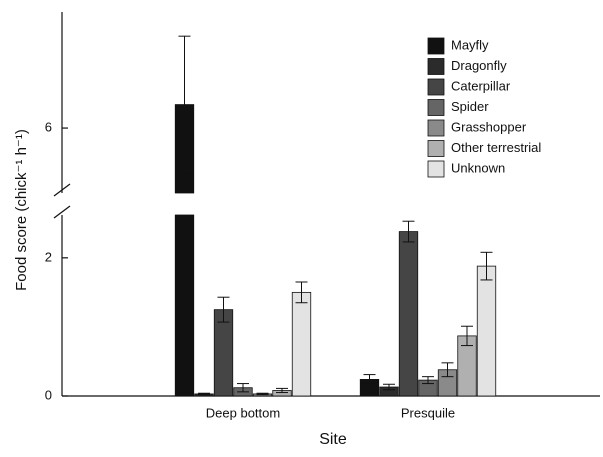  What do you see at coordinates (470, 106) in the screenshot?
I see `legend-label: Spider` at bounding box center [470, 106].